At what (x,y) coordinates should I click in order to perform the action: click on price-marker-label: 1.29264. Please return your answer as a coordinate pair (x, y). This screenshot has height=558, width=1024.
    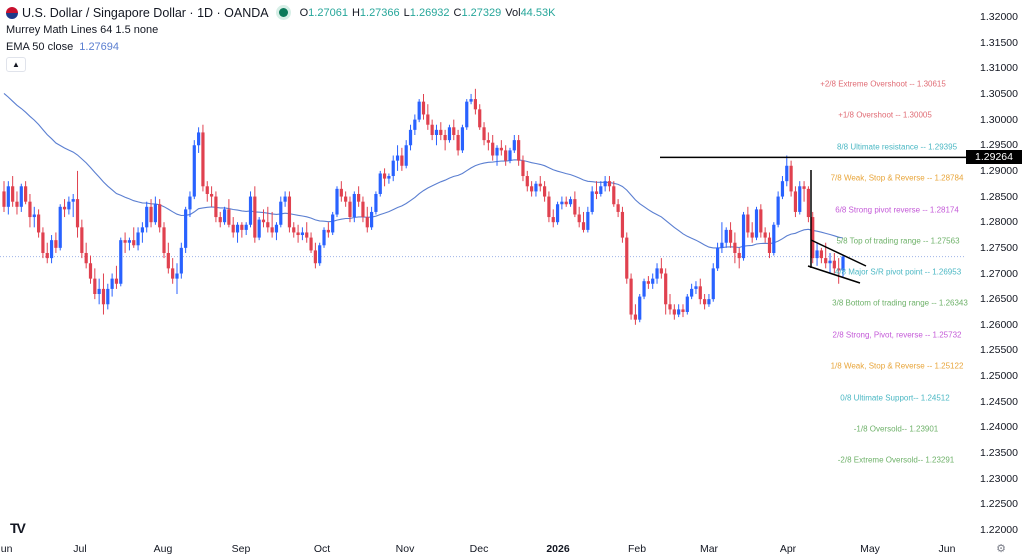
    Looking at the image, I should click on (994, 157).